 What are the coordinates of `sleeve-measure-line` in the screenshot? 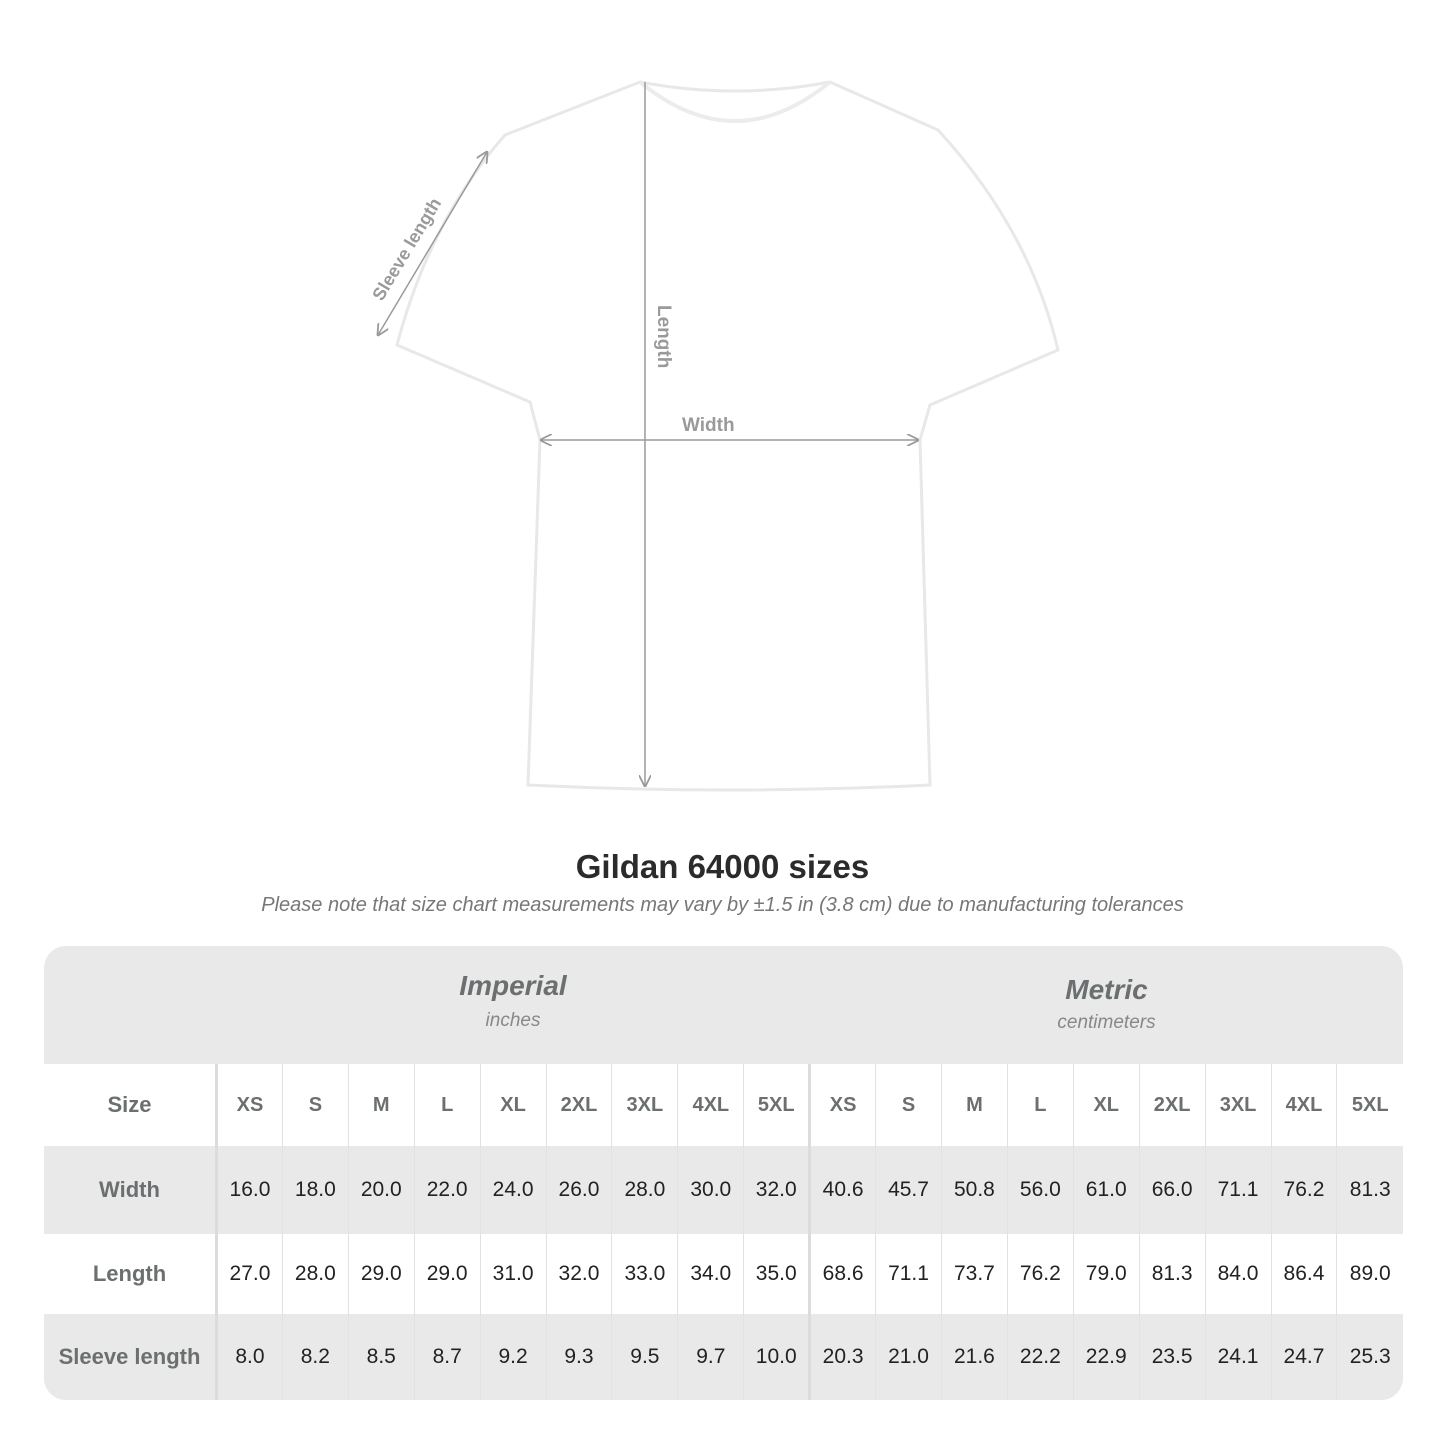 It's located at (432, 243).